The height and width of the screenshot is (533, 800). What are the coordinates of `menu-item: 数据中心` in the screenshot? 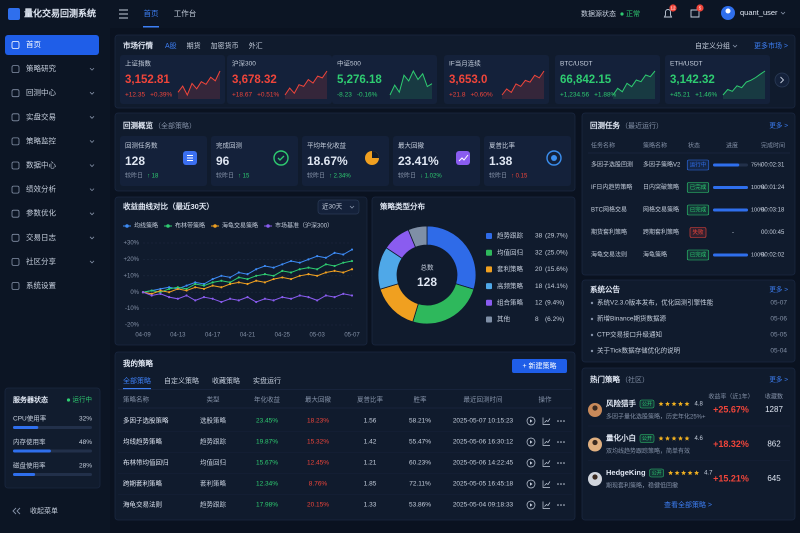 It's located at (41, 164).